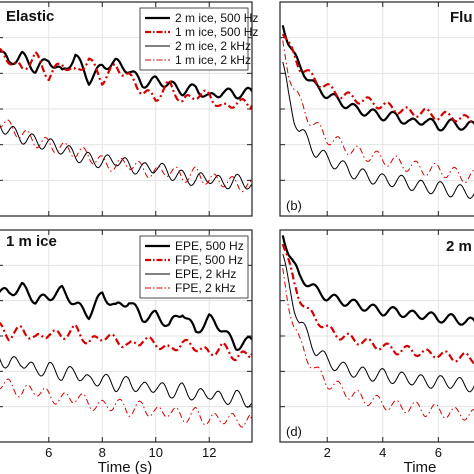  Describe the element at coordinates (205, 288) in the screenshot. I see `legend-label: FPE, 2 kHz` at that location.